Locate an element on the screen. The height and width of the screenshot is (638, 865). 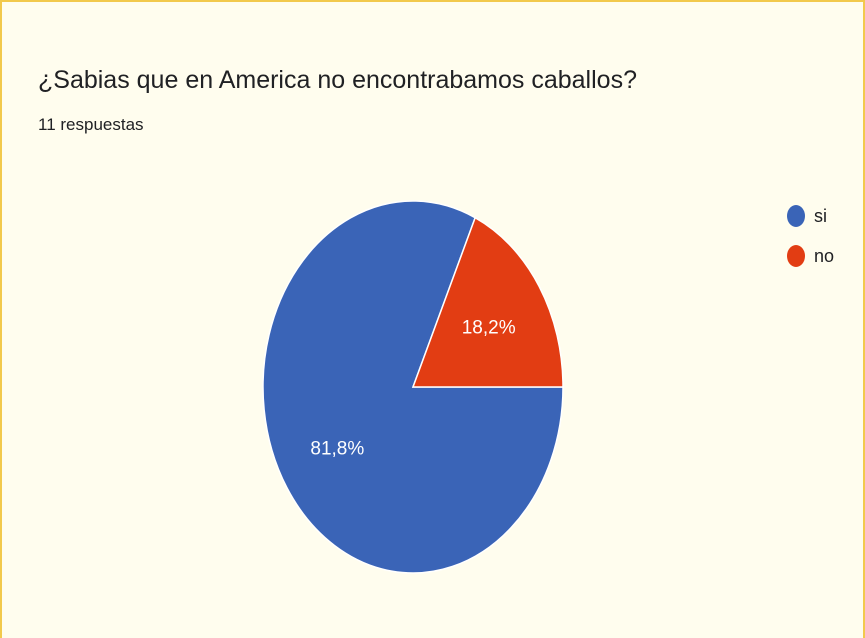
legend-swatch-no is located at coordinates (796, 256).